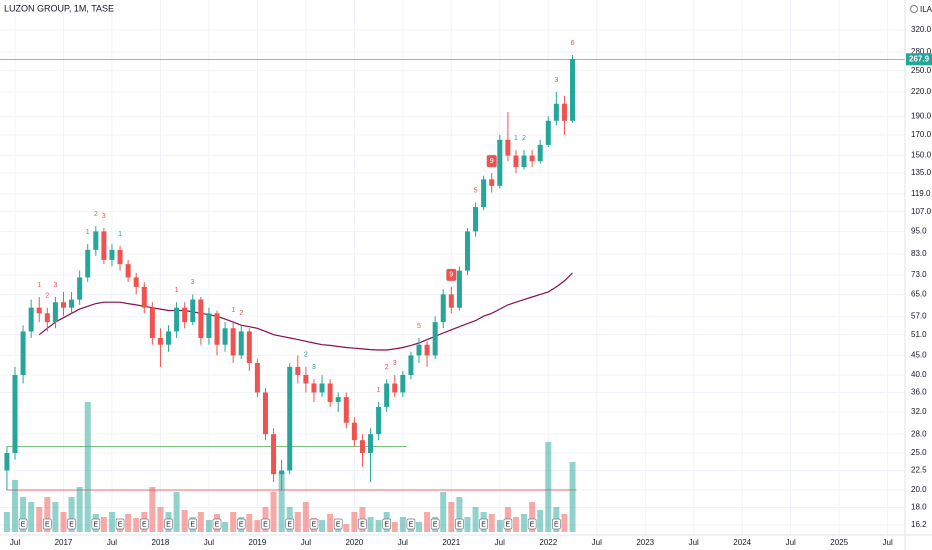 The height and width of the screenshot is (550, 932). I want to click on y-tick-label: 107.0, so click(921, 211).